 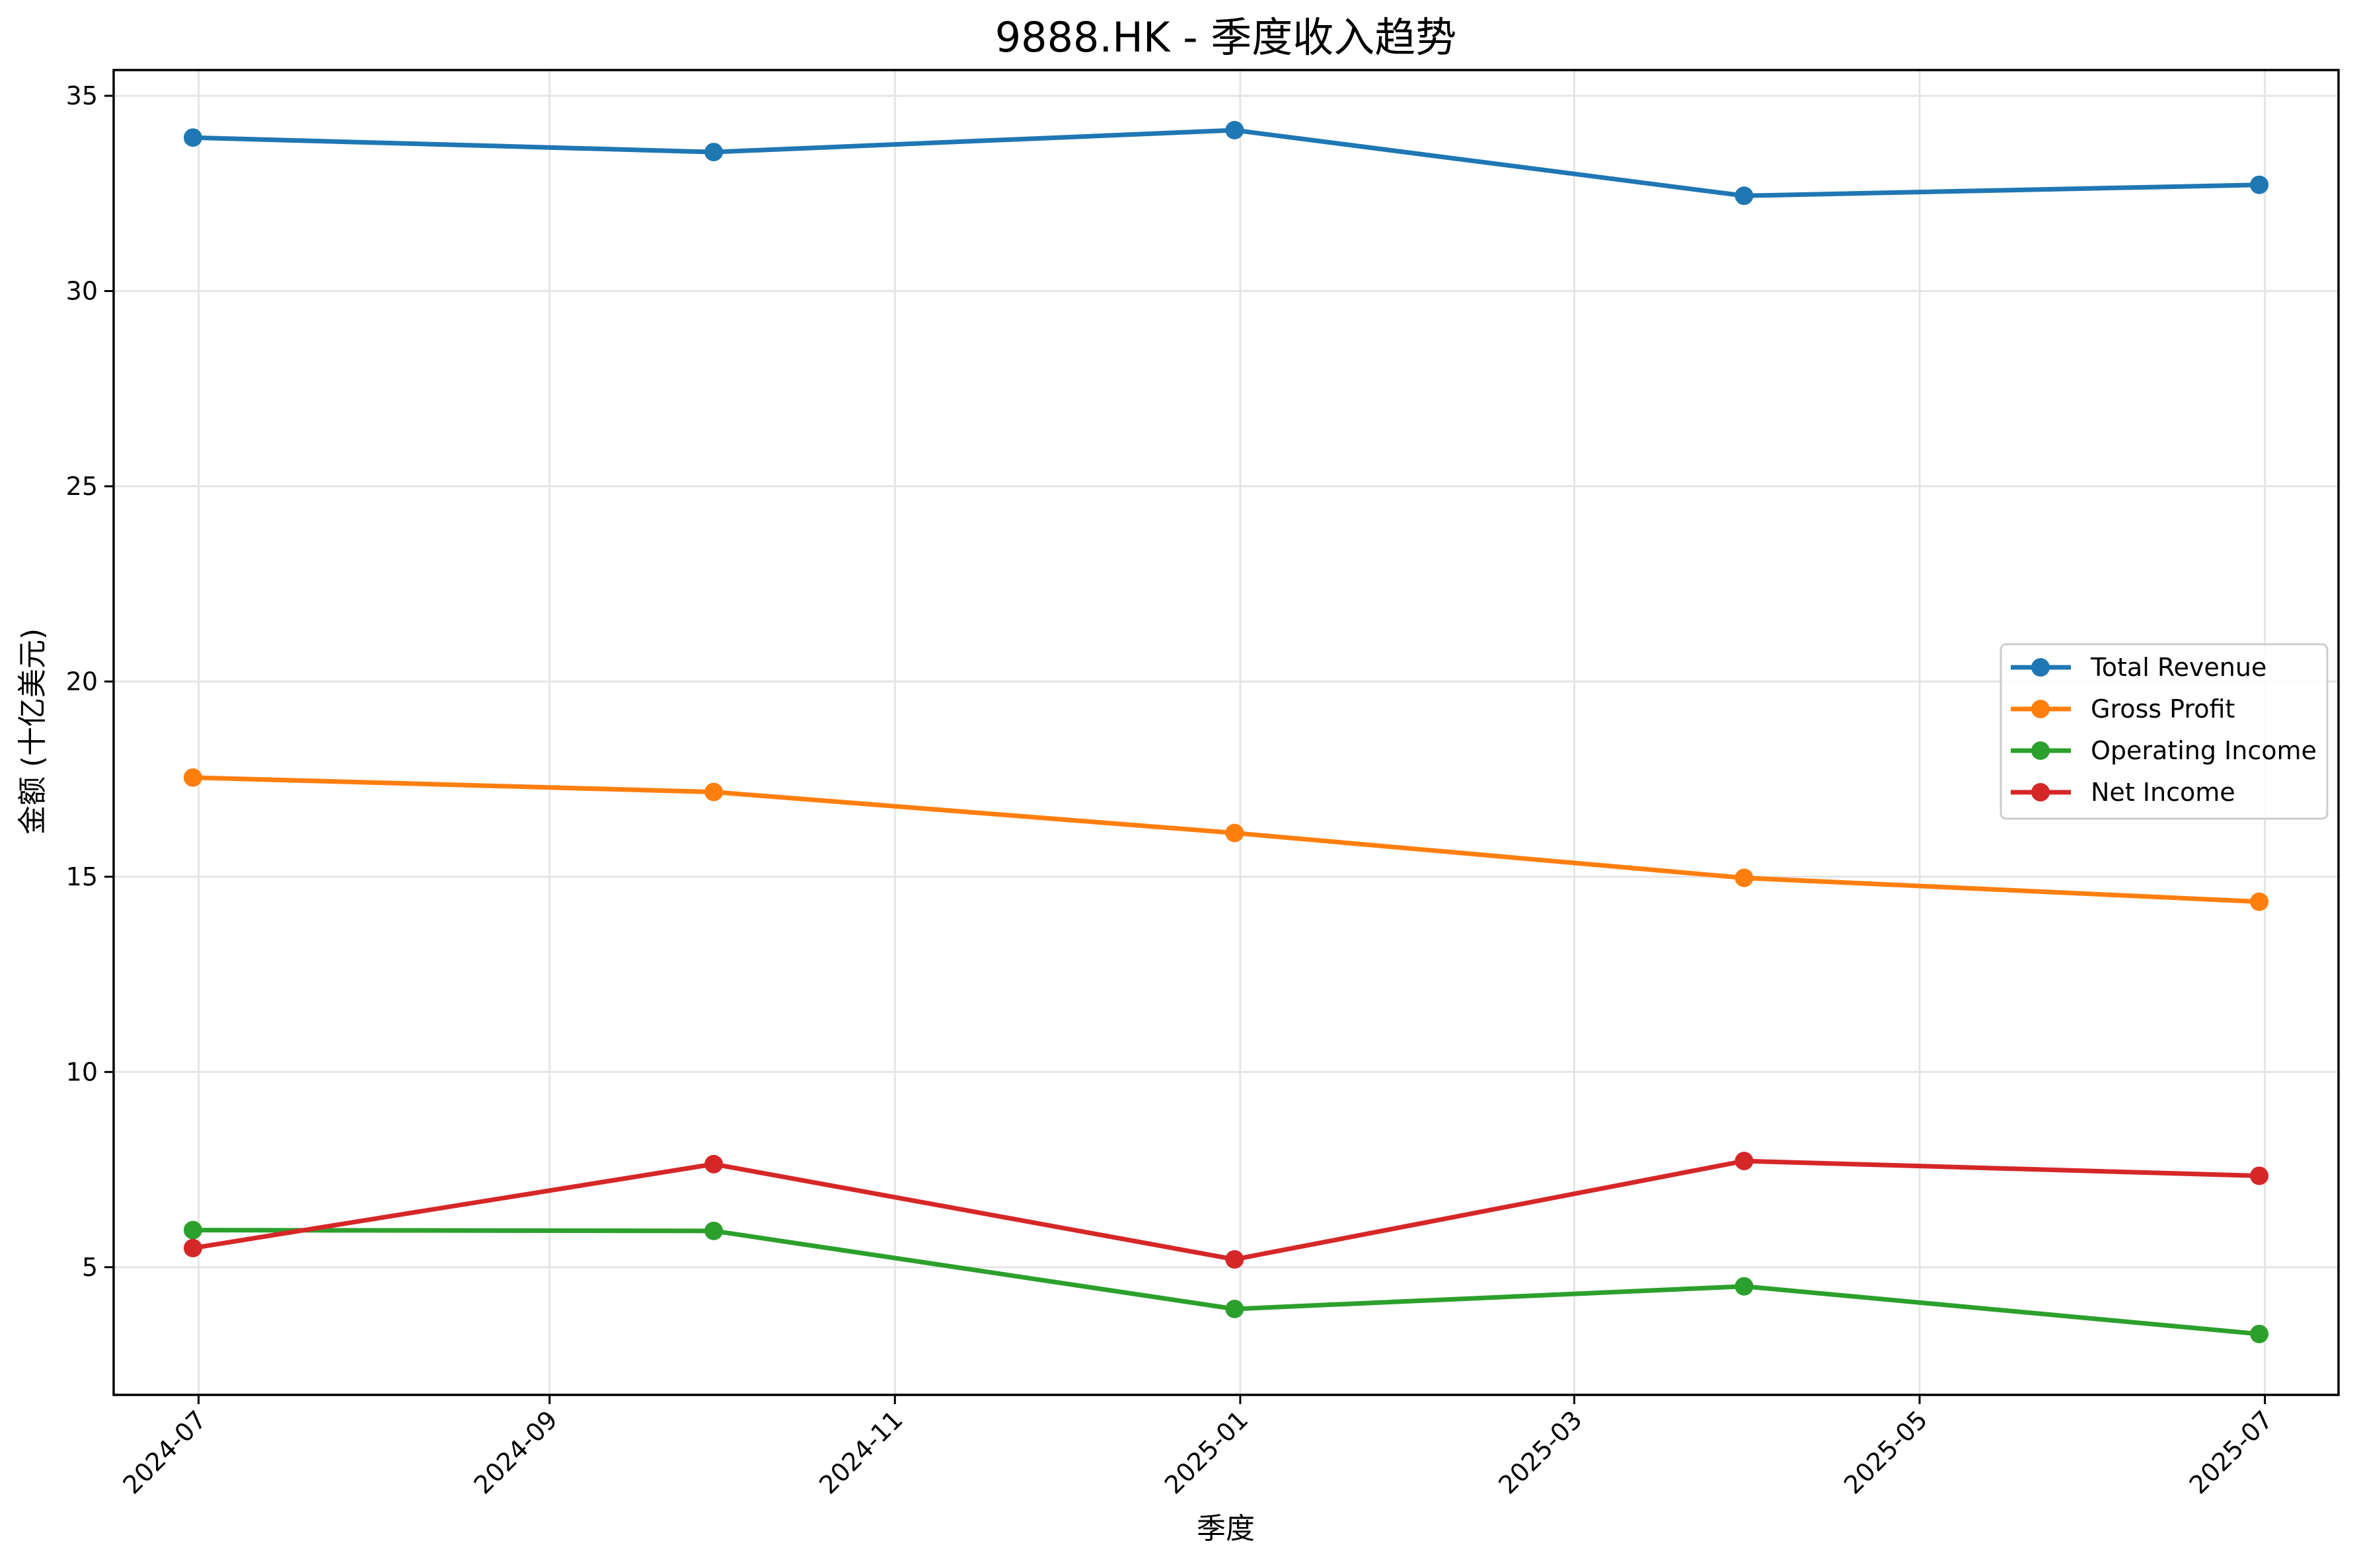 What do you see at coordinates (1226, 37) in the screenshot?
I see `chart-title: 9888.HK - 季度收入趋势` at bounding box center [1226, 37].